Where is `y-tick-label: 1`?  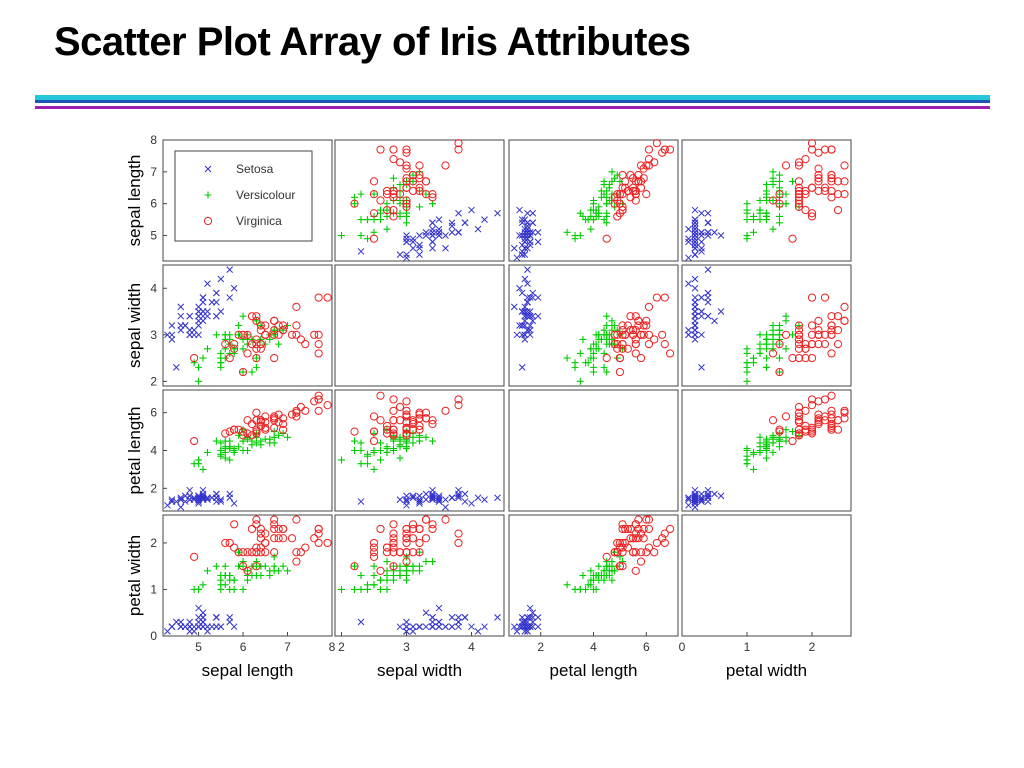
y-tick-label: 1 is located at coordinates (153, 589).